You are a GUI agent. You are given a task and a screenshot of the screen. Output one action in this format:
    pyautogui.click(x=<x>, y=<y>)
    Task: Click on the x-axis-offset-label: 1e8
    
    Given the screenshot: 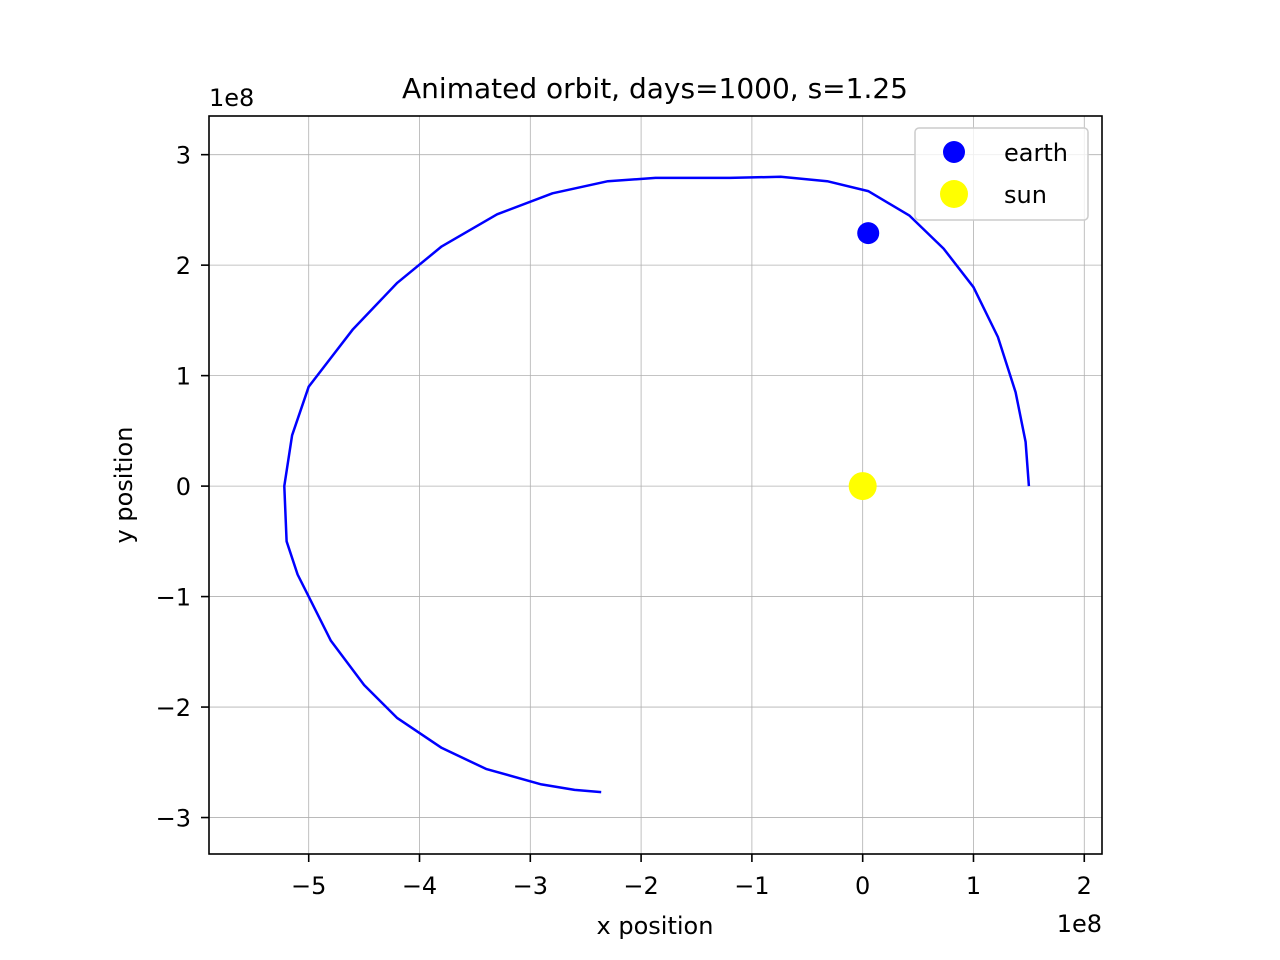 What is the action you would take?
    pyautogui.click(x=1079, y=924)
    